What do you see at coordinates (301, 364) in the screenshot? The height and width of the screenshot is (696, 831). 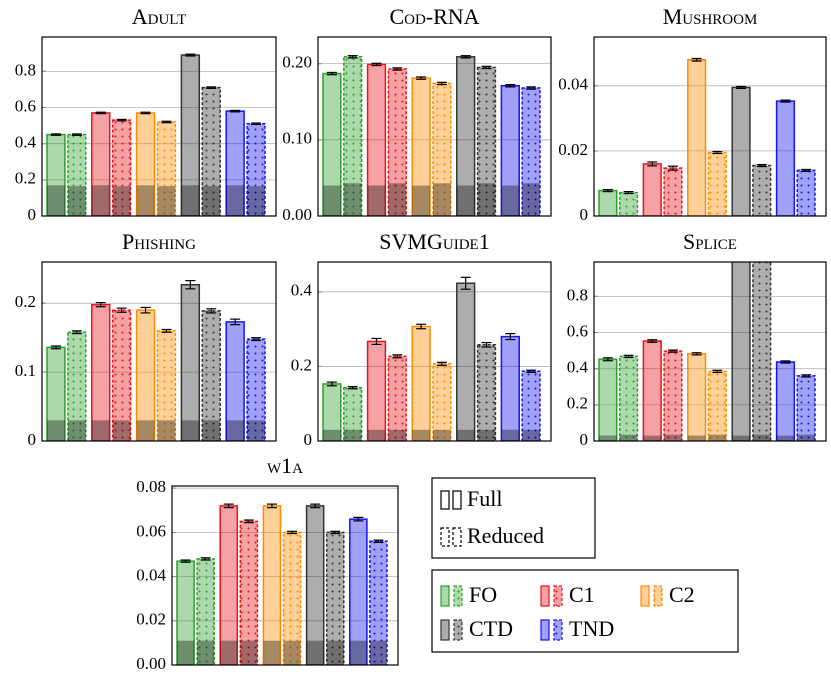 I see `y-tick-label: 0.2` at bounding box center [301, 364].